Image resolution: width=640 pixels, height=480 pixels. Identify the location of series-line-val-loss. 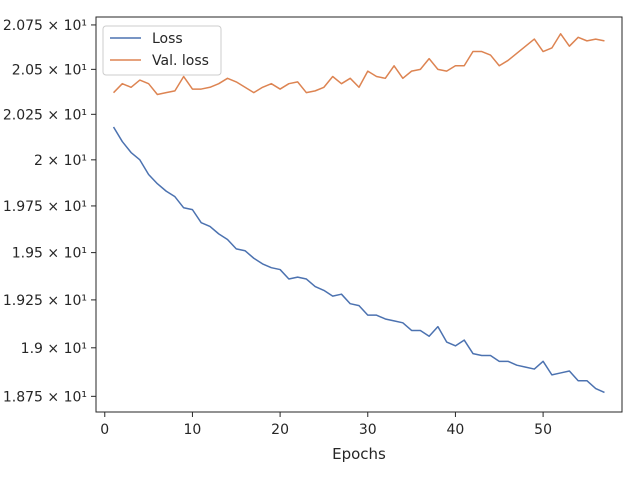
(358, 64).